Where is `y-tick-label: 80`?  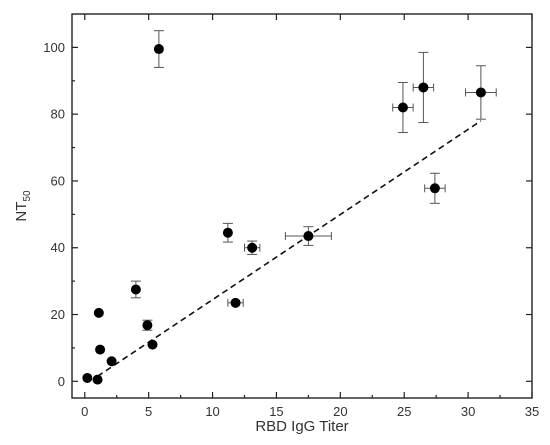 y-tick-label: 80 is located at coordinates (58, 114).